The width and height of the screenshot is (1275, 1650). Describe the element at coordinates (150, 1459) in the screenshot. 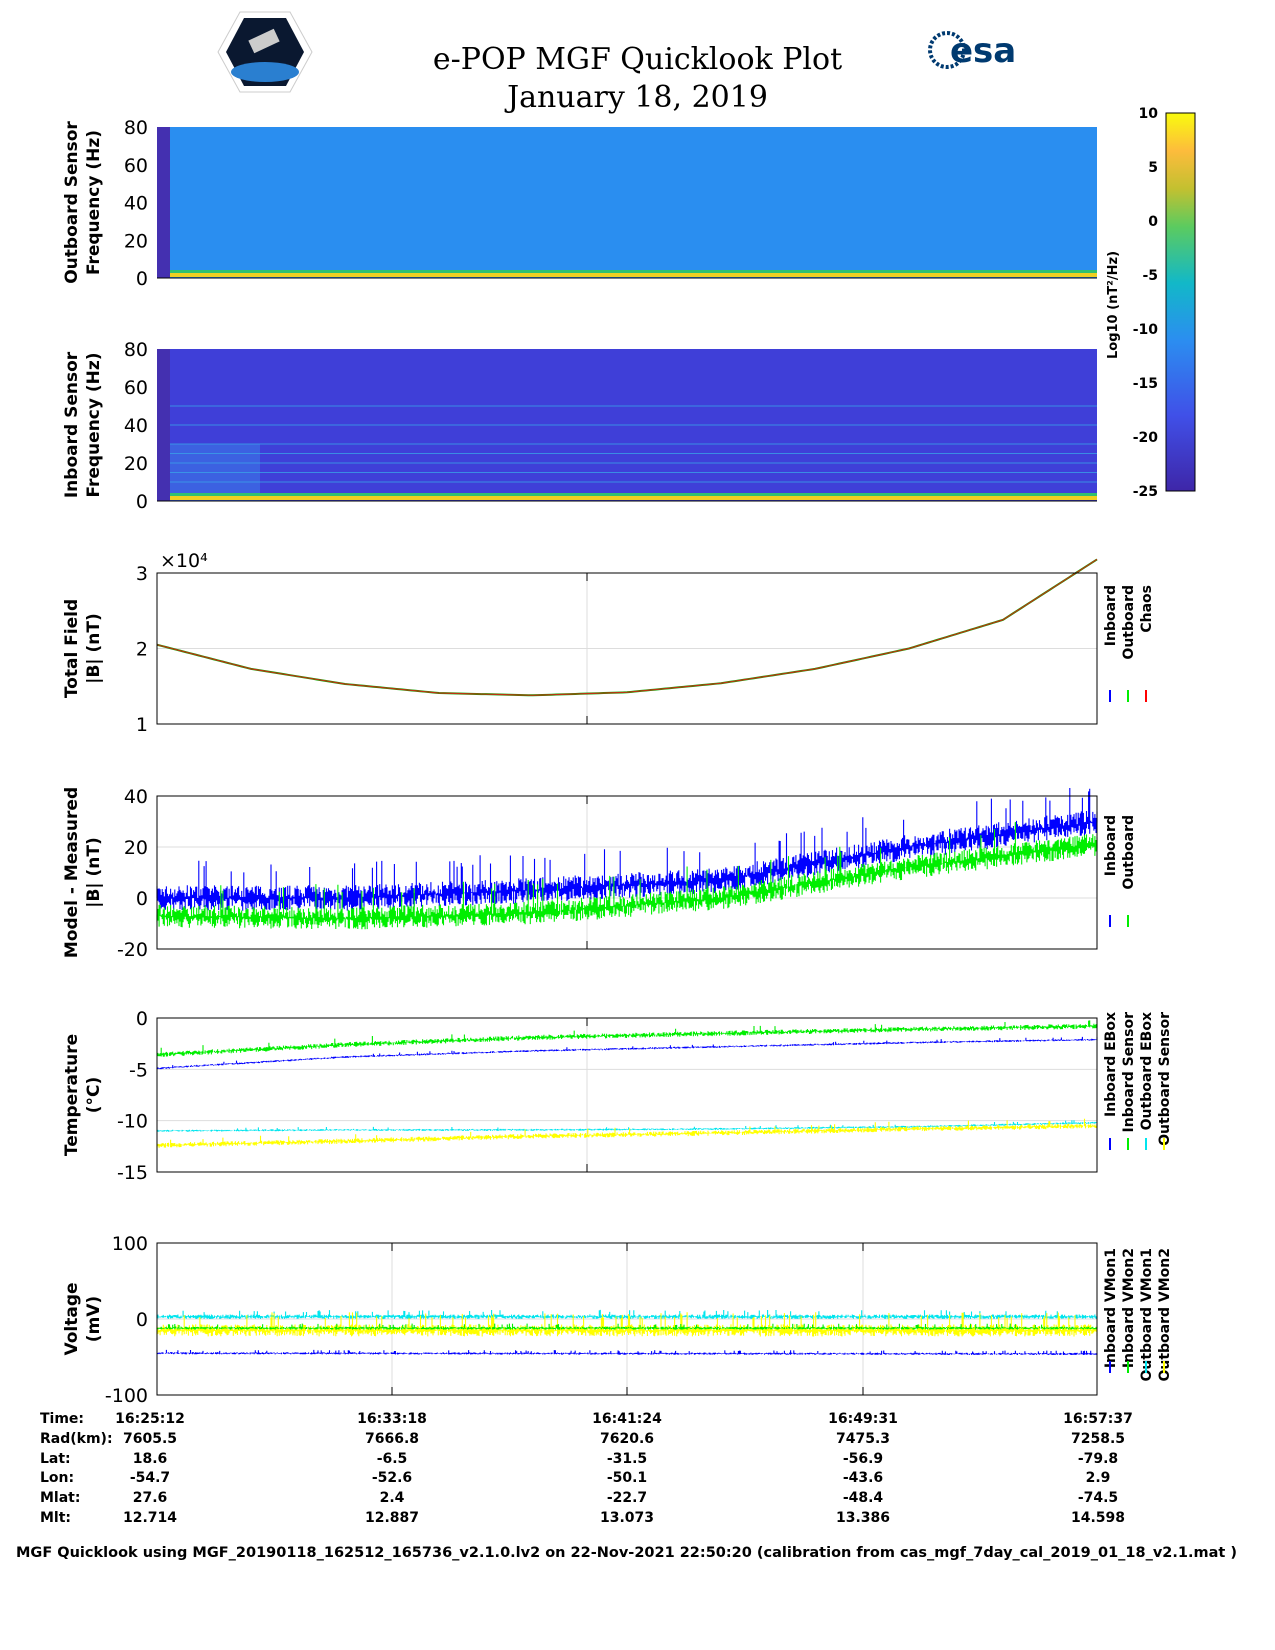

I see `orbit-value: 18.6` at that location.